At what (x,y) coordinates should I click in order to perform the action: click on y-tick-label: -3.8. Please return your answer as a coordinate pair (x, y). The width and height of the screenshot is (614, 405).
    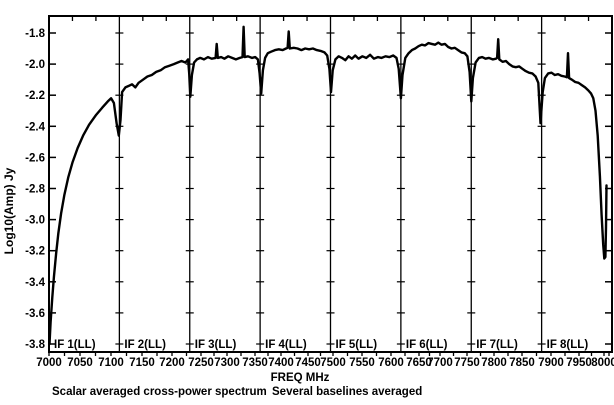
    Looking at the image, I should click on (35, 345).